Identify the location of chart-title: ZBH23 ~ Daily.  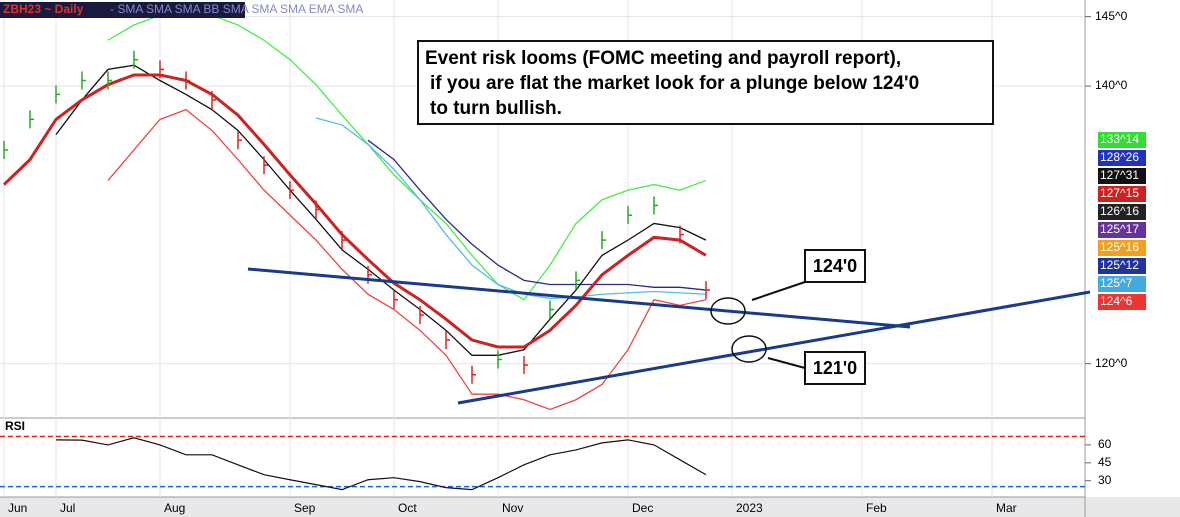
(43, 9).